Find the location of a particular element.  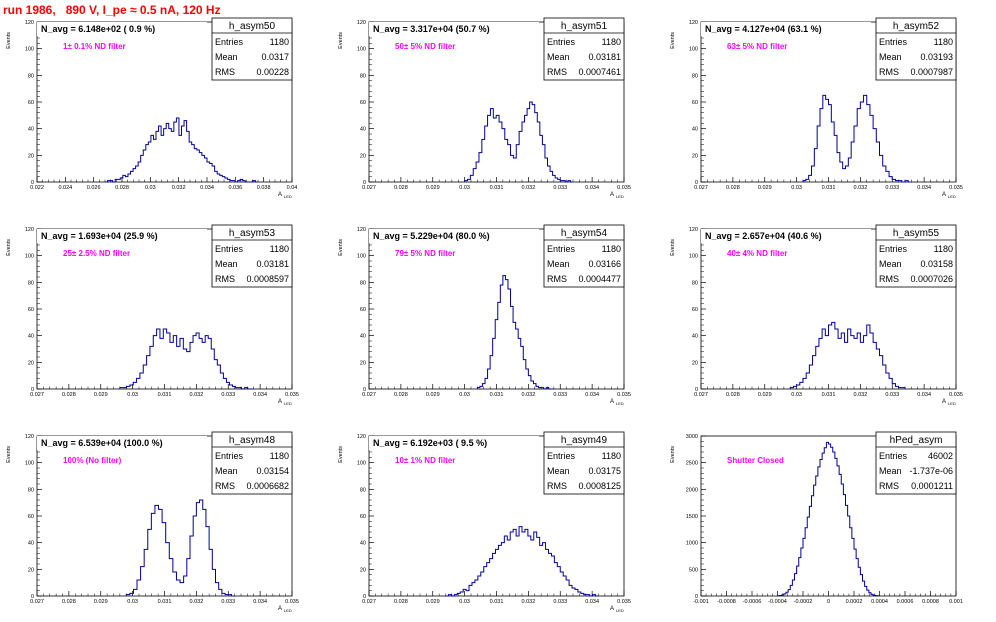

y-tick-label: 40 is located at coordinates (31, 337).